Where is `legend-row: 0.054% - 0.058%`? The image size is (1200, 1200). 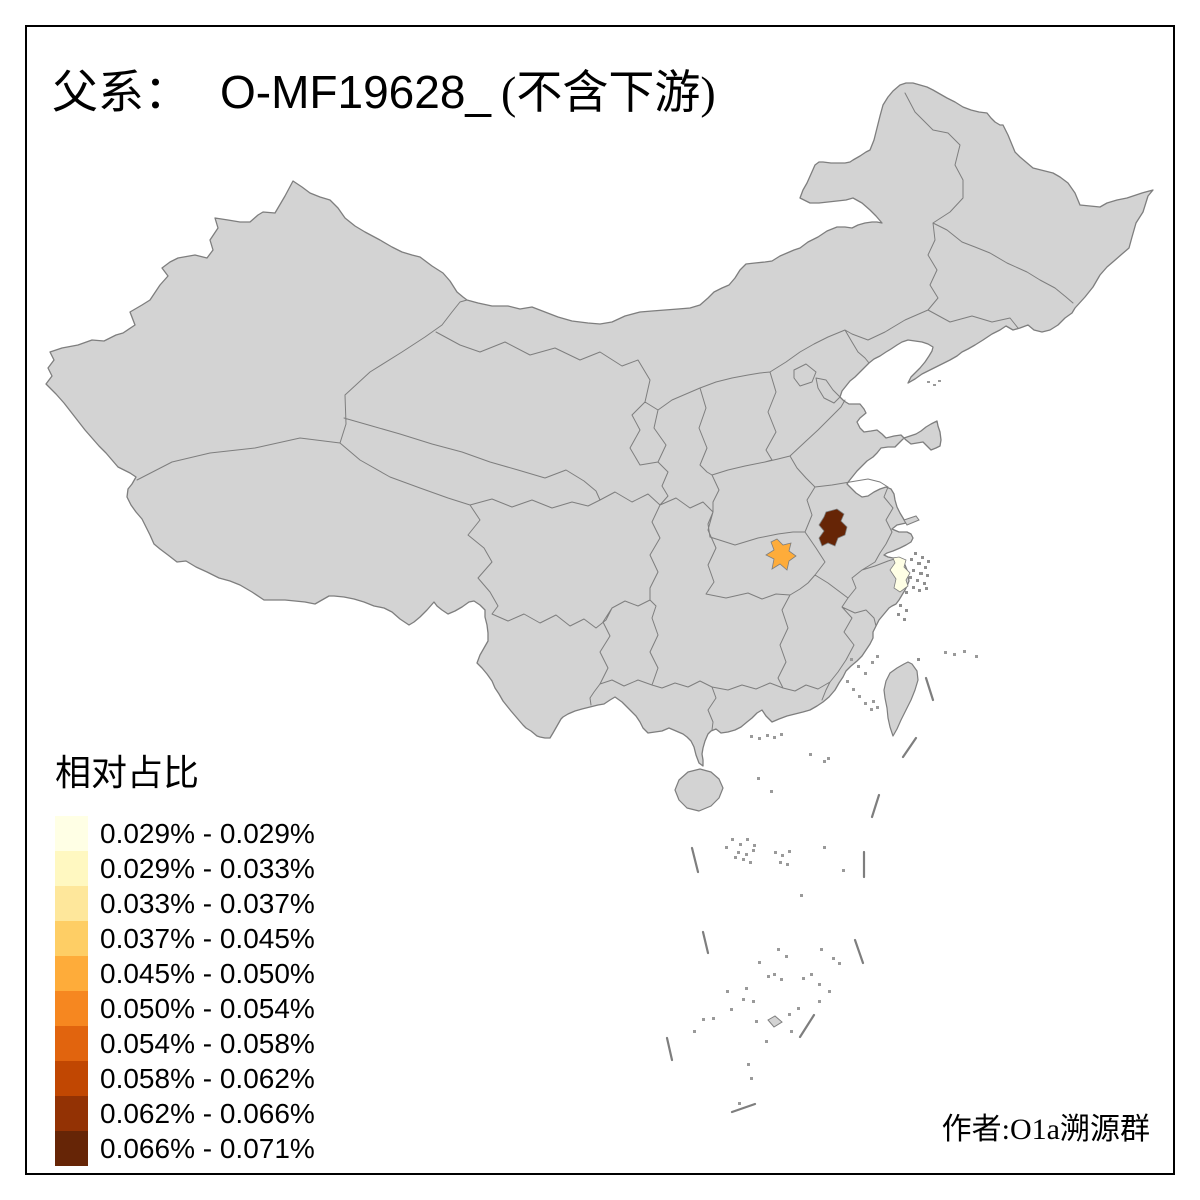
legend-row: 0.054% - 0.058% is located at coordinates (185, 1043).